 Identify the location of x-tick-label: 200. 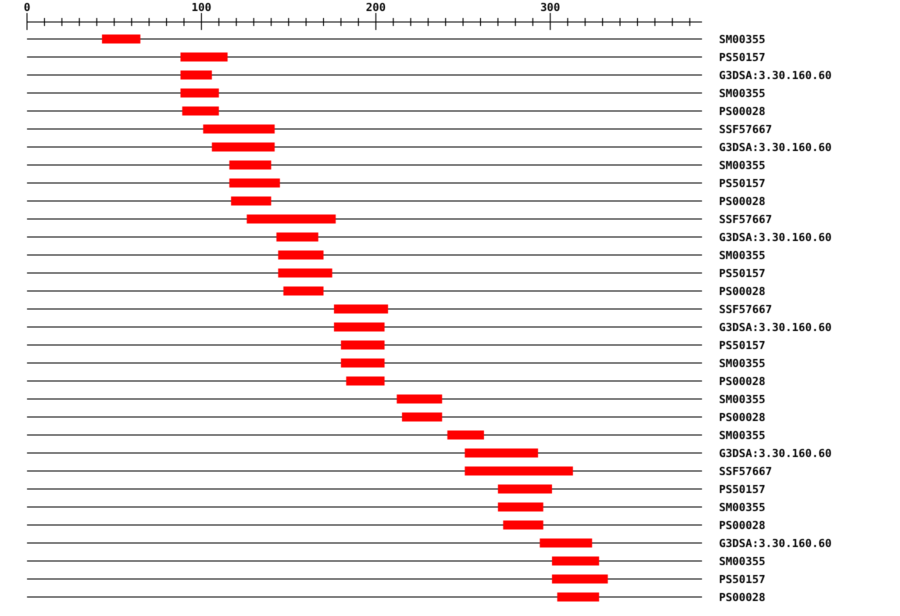
(376, 7).